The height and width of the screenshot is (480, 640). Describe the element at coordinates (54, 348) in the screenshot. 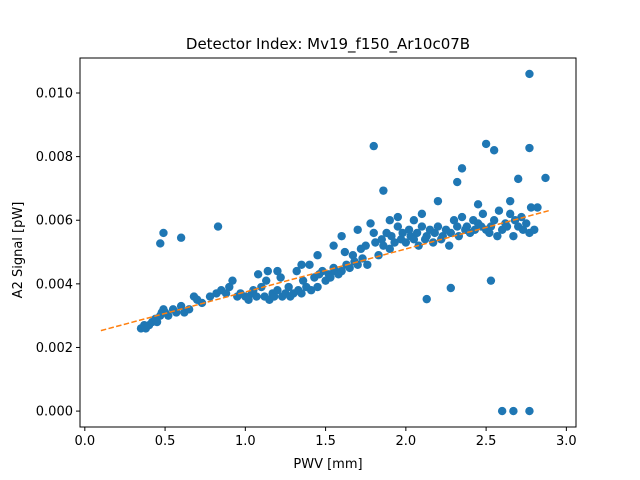

I see `y-tick-label: 0.002` at that location.